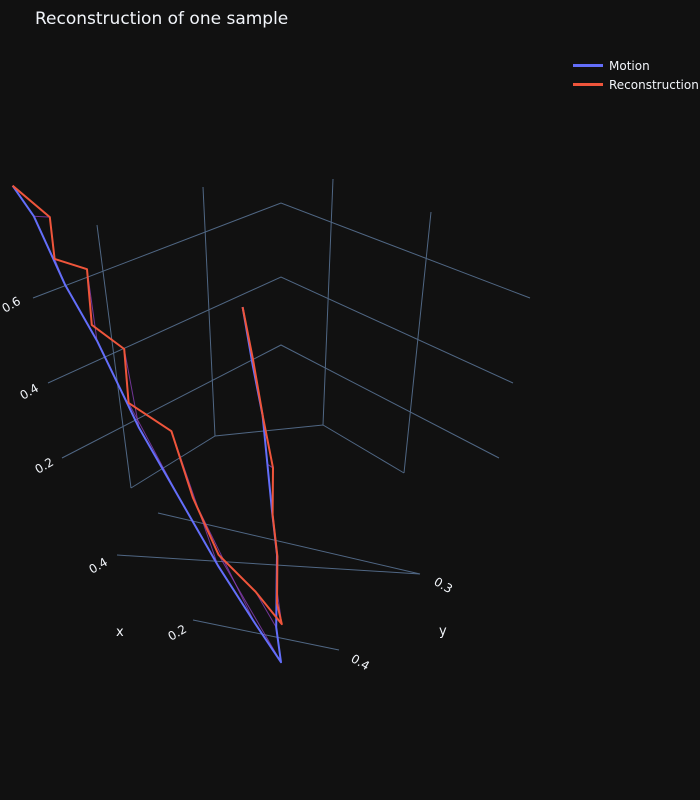 The height and width of the screenshot is (800, 700). I want to click on grid-z-0.4, so click(280, 330).